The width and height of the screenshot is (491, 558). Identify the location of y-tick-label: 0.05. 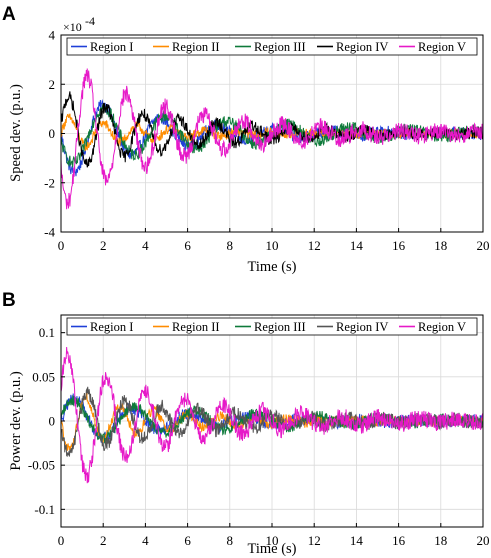
(43, 376).